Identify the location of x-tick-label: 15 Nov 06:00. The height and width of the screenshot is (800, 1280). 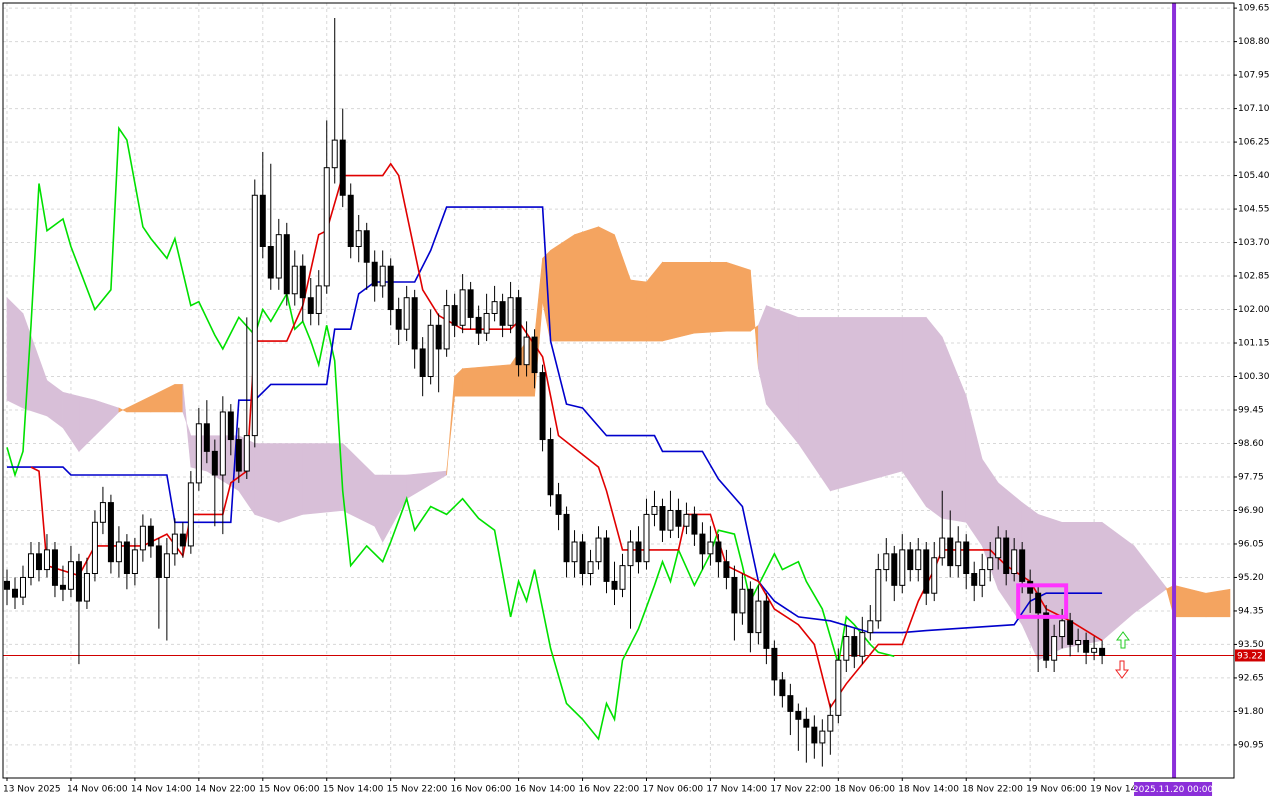
(289, 790).